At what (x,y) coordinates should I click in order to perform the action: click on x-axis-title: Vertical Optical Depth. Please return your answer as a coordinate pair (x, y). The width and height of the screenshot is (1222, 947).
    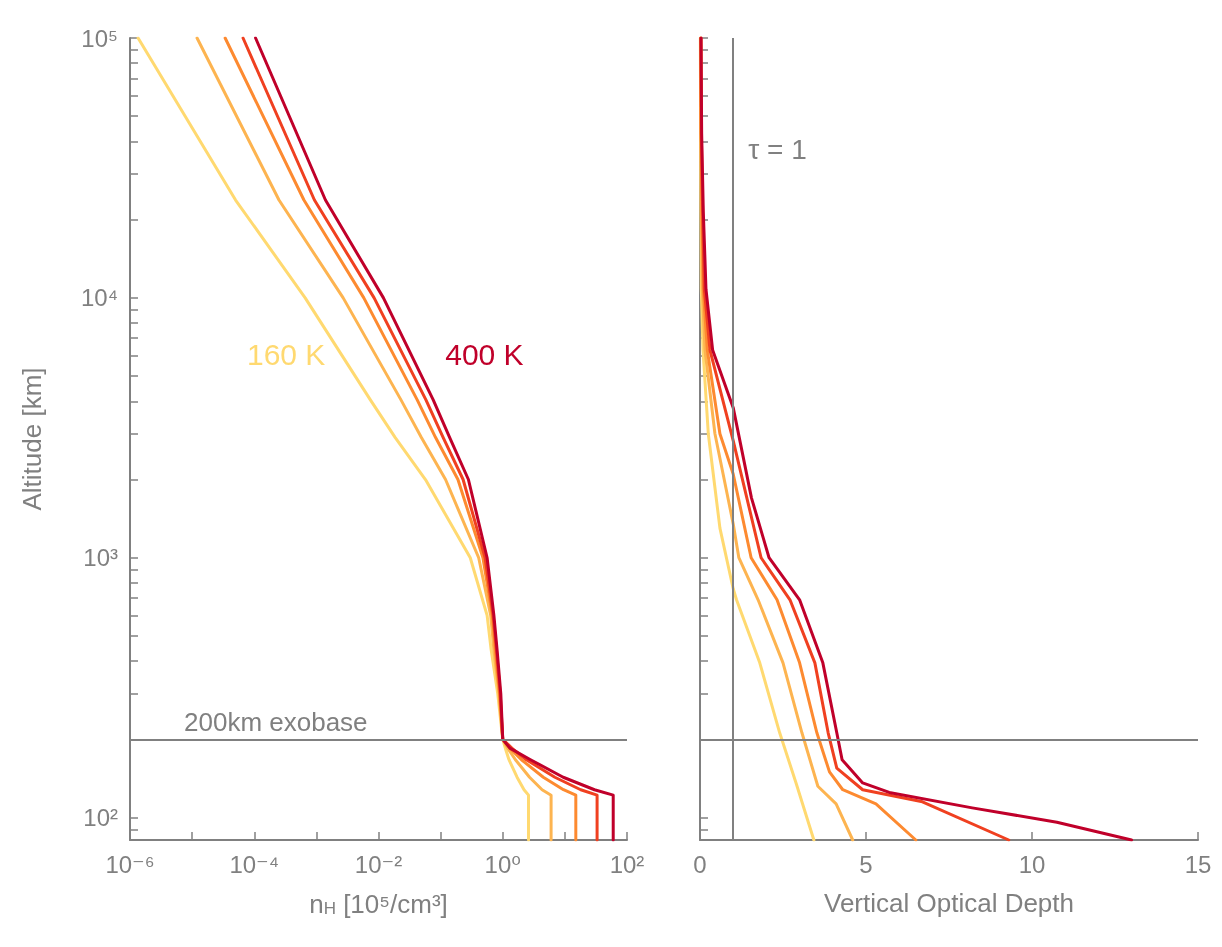
    Looking at the image, I should click on (949, 903).